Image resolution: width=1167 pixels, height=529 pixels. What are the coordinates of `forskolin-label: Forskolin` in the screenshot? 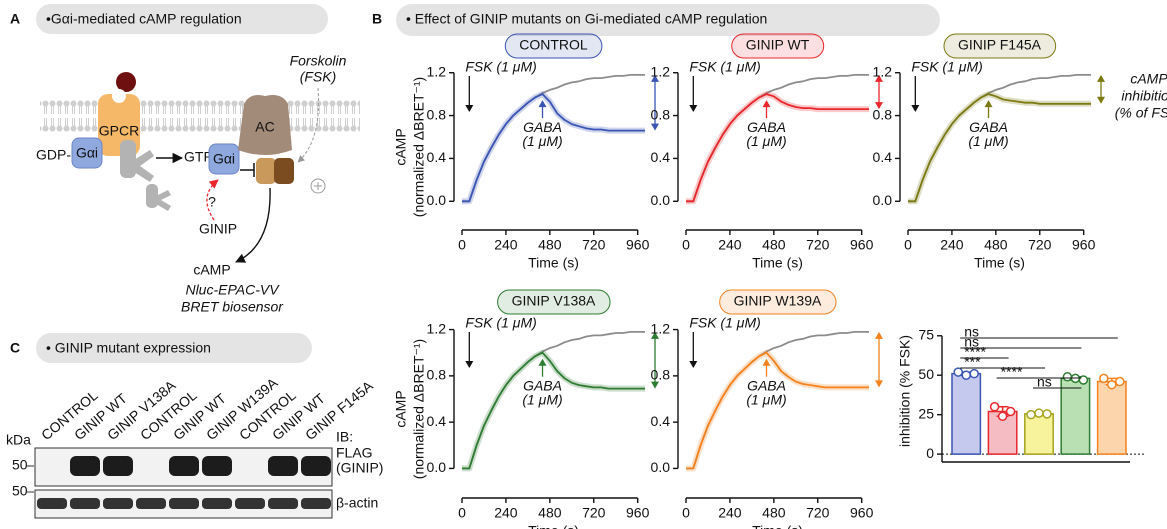 It's located at (318, 61).